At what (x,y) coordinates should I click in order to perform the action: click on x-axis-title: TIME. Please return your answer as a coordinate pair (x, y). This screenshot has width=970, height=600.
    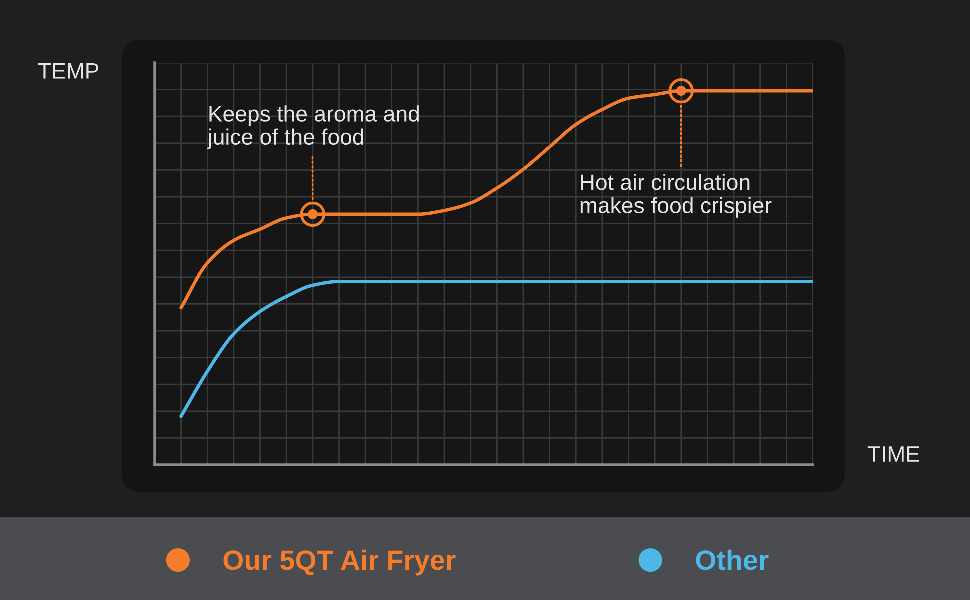
    Looking at the image, I should click on (894, 454).